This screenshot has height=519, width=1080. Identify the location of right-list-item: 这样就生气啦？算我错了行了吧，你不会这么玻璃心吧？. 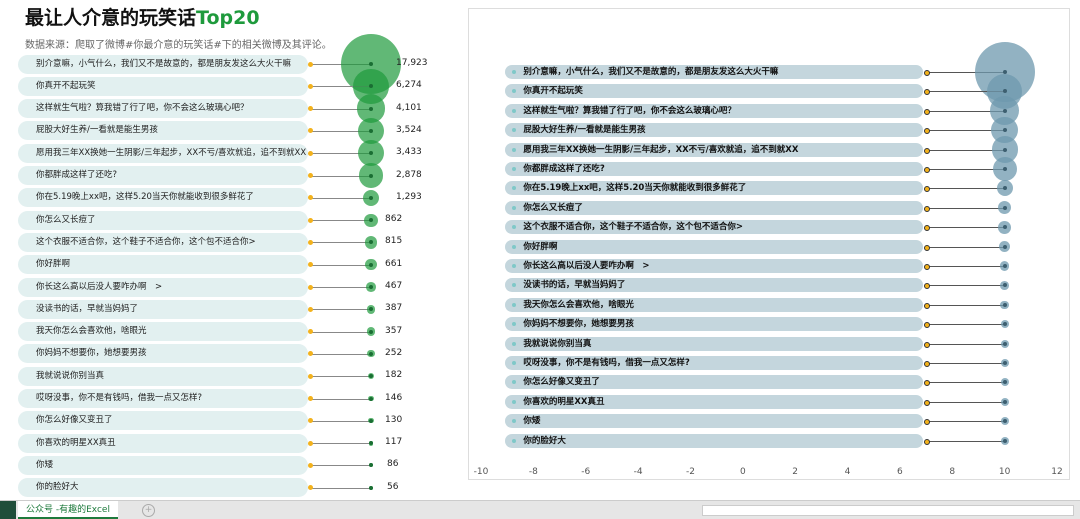
(714, 110).